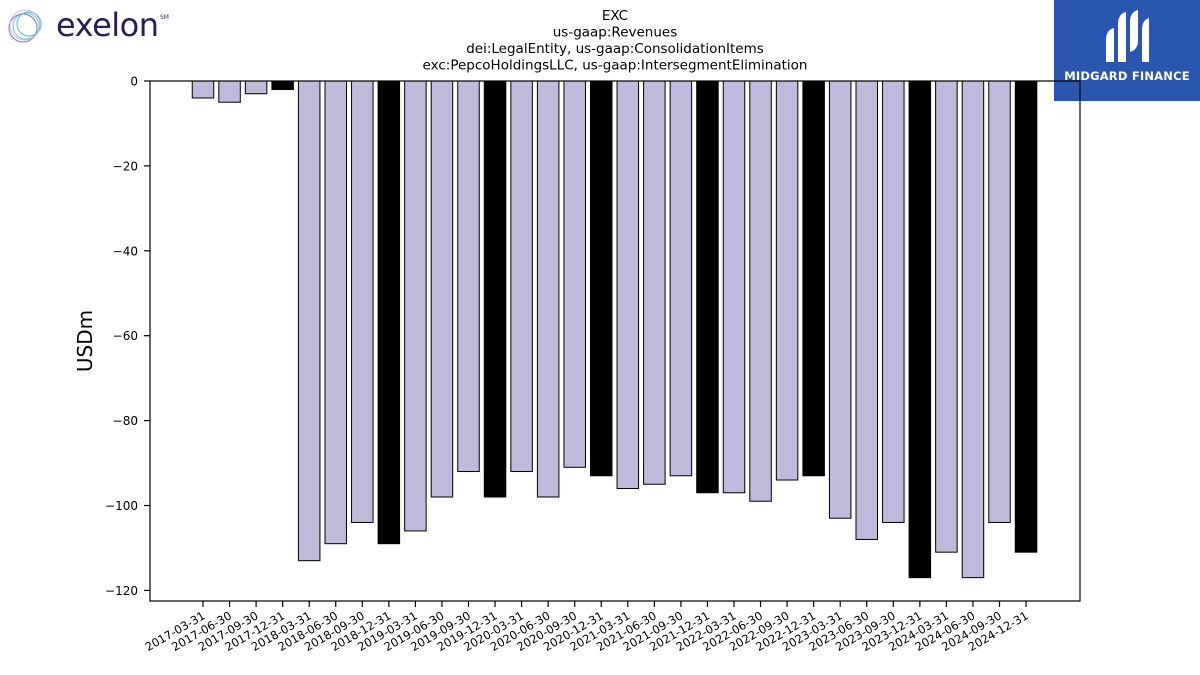 The image size is (1200, 675). What do you see at coordinates (125, 166) in the screenshot?
I see `y-tick-label: −20` at bounding box center [125, 166].